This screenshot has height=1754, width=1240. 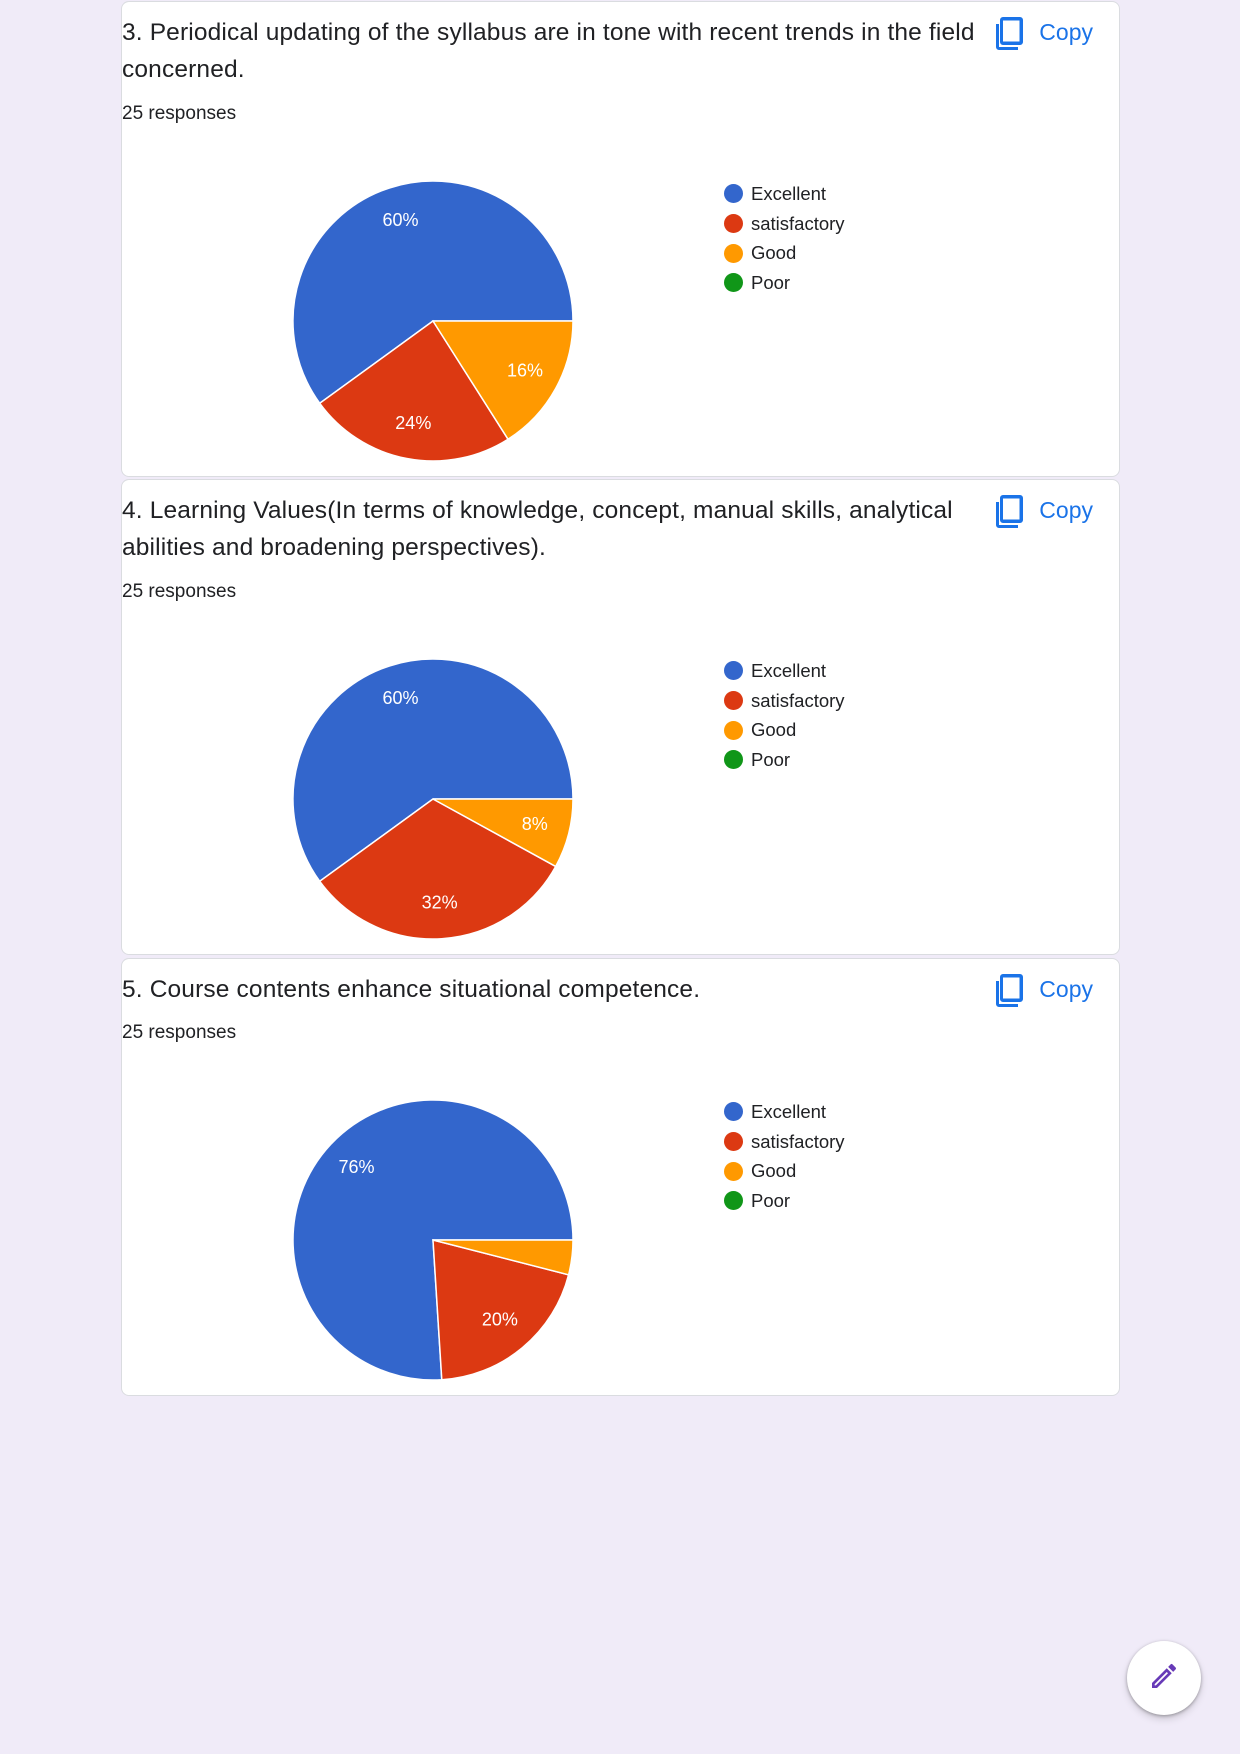 I want to click on pie-chart: 76% 20%, so click(x=433, y=1240).